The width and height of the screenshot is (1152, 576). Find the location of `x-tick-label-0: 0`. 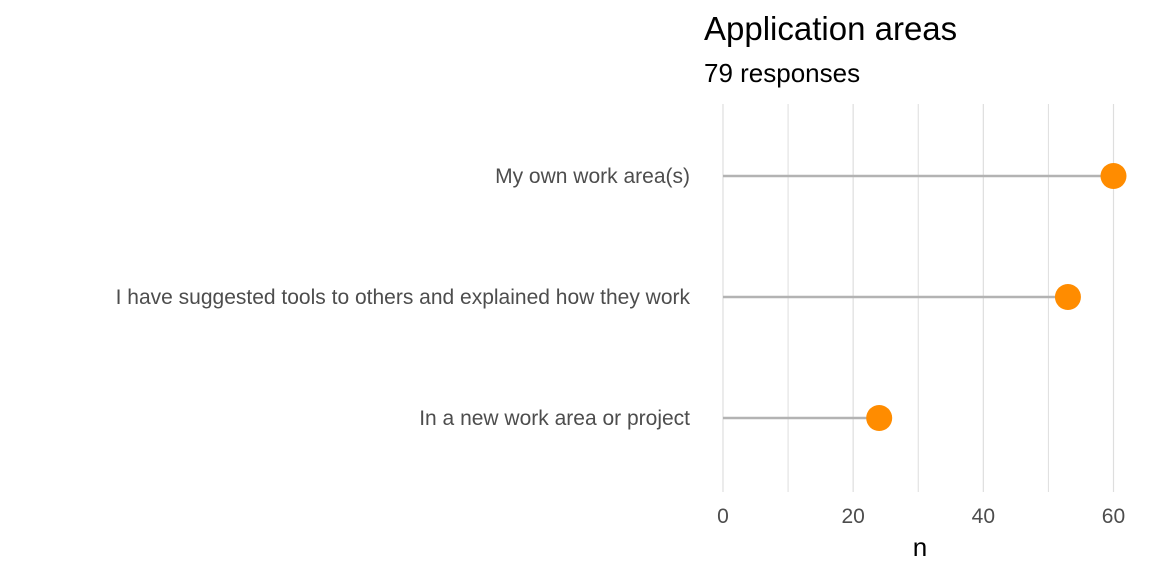

x-tick-label-0: 0 is located at coordinates (723, 516).